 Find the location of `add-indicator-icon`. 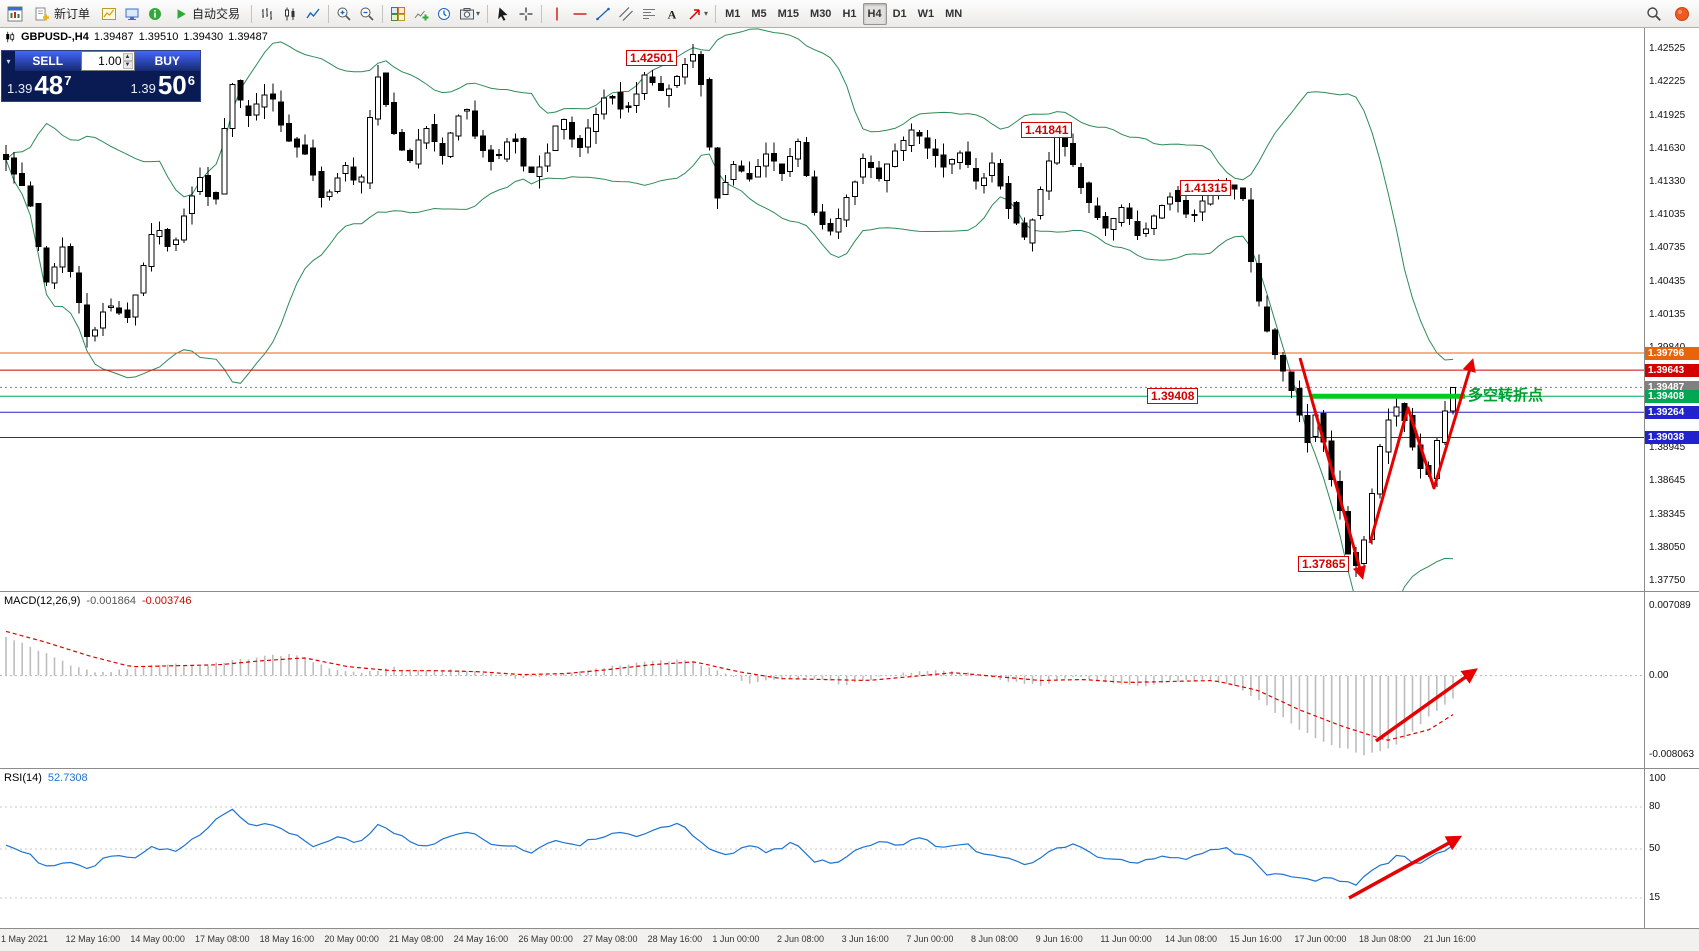

add-indicator-icon is located at coordinates (421, 14).